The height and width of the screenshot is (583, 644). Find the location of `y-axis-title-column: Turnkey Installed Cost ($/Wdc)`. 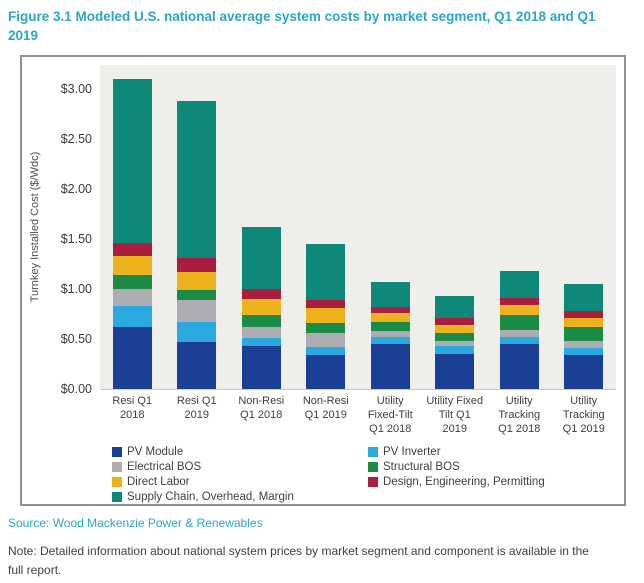

y-axis-title-column: Turnkey Installed Cost ($/Wdc) is located at coordinates (35, 227).